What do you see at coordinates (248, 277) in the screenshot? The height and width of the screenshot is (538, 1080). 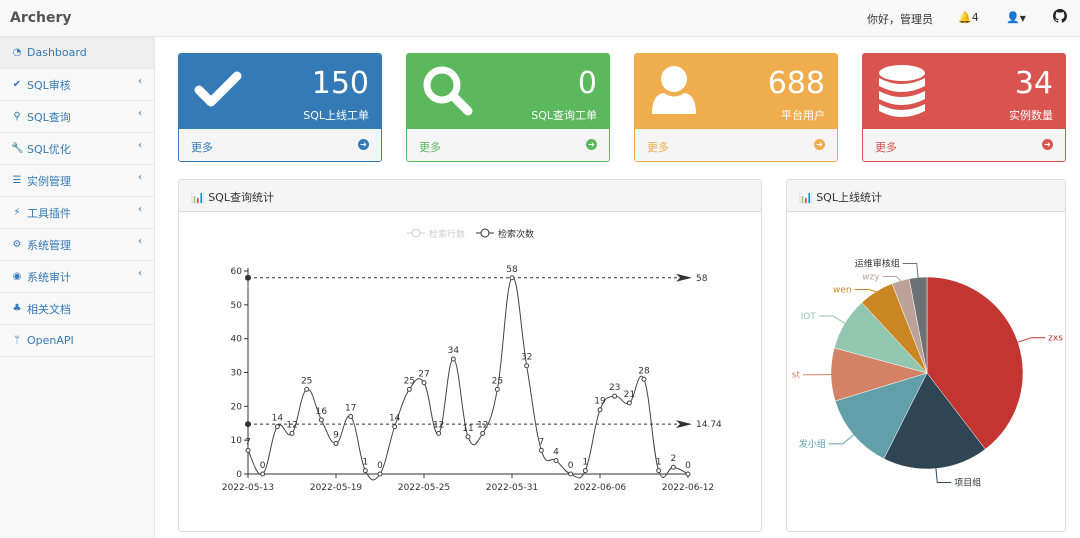 I see `mark-line-dot` at bounding box center [248, 277].